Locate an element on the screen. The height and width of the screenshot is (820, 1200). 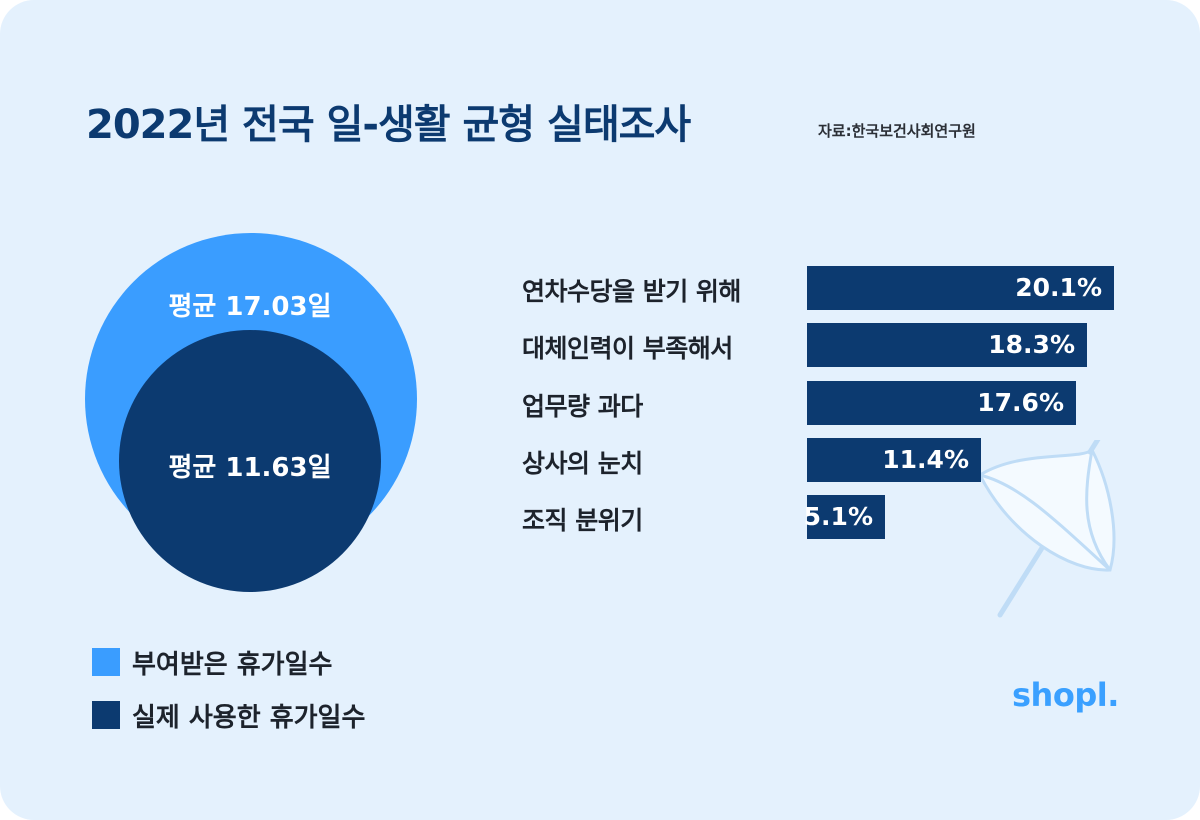
bar-boss-eyes: 11.4% is located at coordinates (894, 460).